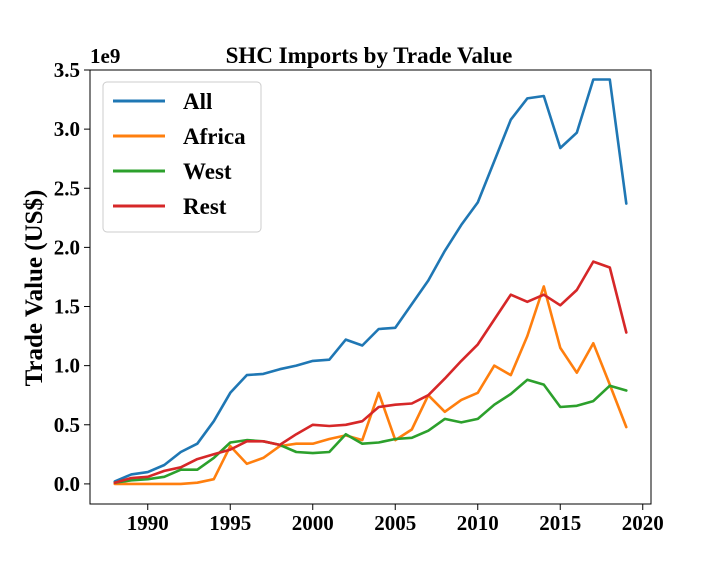 This screenshot has width=720, height=576. What do you see at coordinates (67, 484) in the screenshot?
I see `y-tick-label: 0.0` at bounding box center [67, 484].